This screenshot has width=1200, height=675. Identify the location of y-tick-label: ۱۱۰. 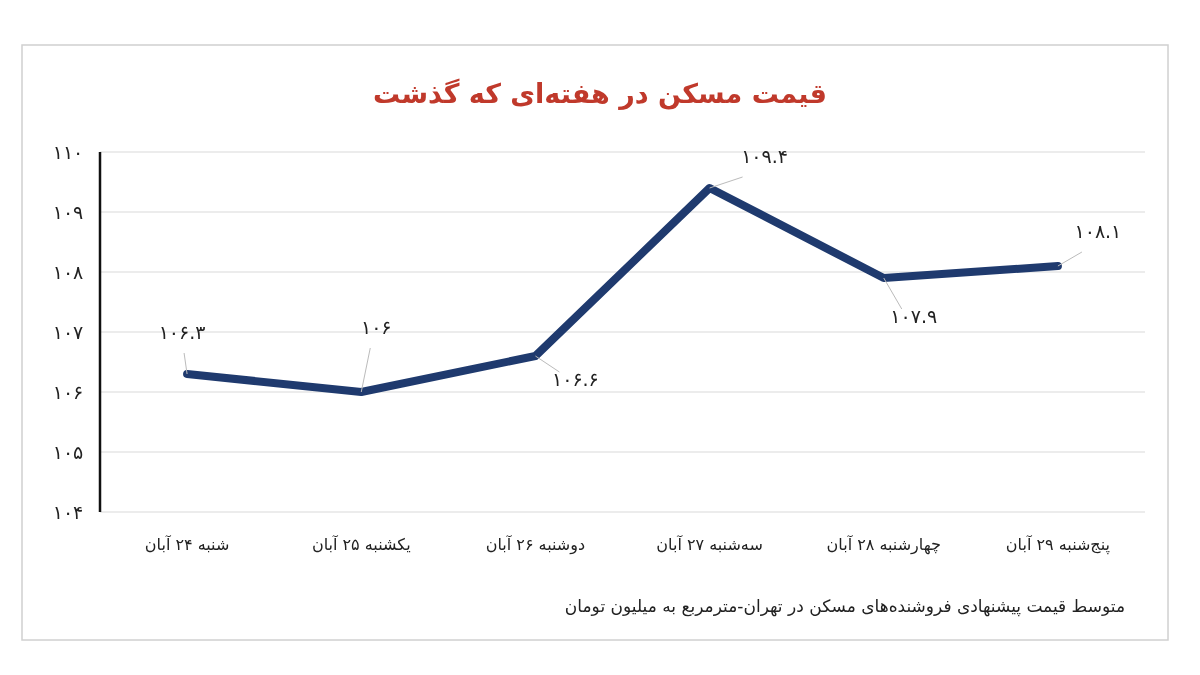
(68, 152).